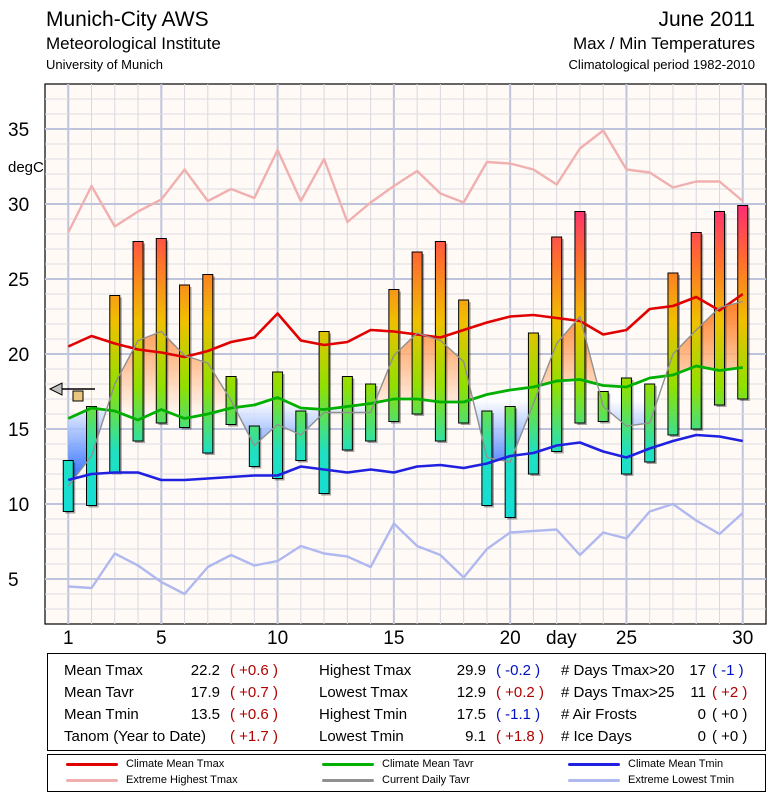  Describe the element at coordinates (471, 670) in the screenshot. I see `stat-value: 29.9` at that location.